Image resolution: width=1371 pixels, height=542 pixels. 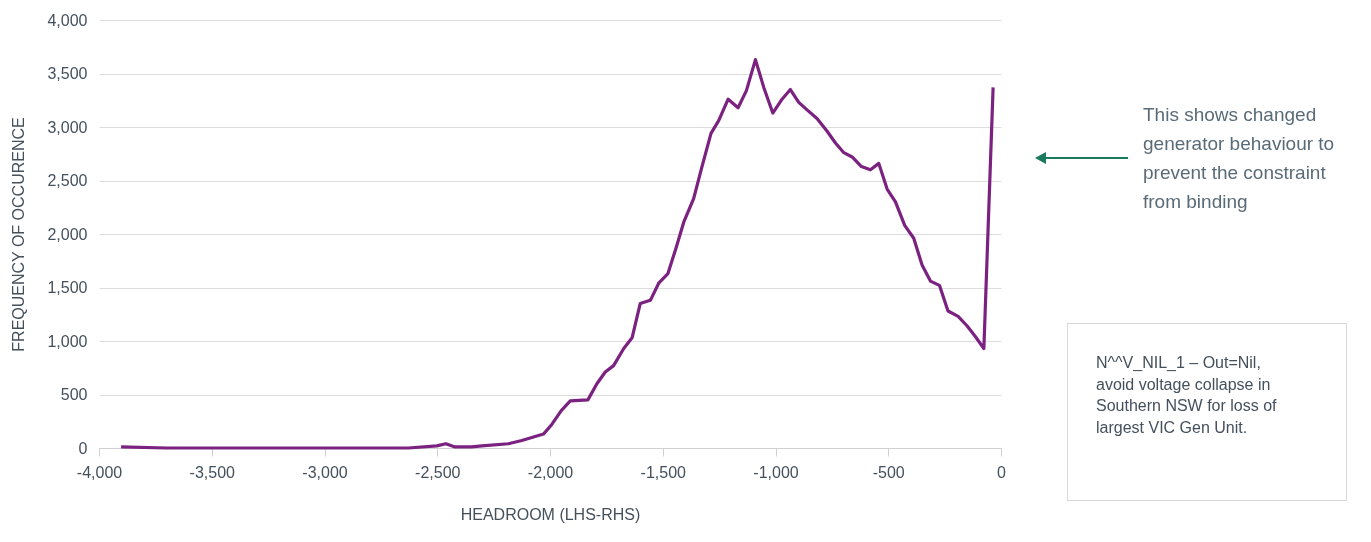 I want to click on y-axis-title: FREQUENCY OF OCCURENCE, so click(x=19, y=234).